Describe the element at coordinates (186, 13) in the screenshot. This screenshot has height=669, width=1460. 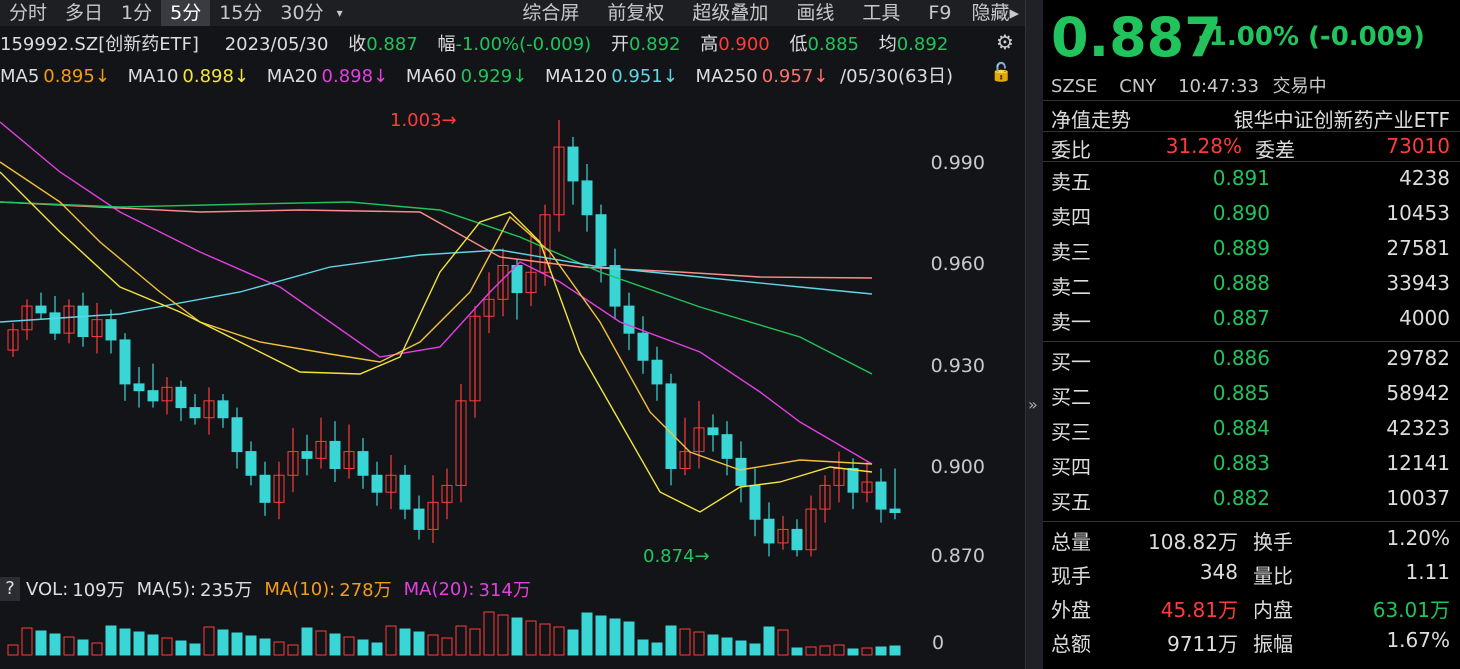
I see `period-tab-5min: 5分` at that location.